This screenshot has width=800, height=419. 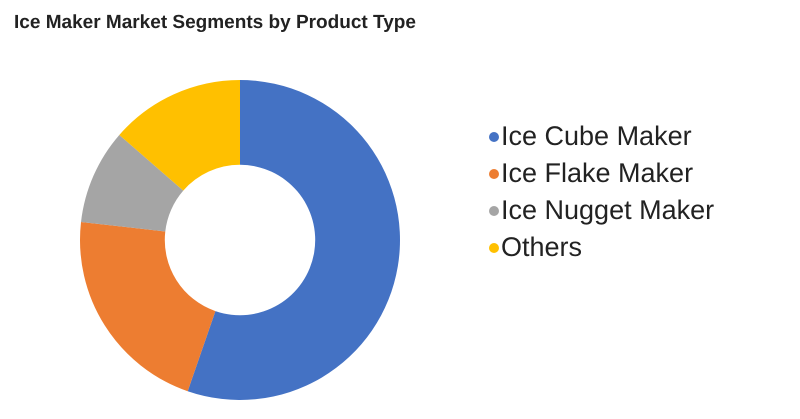 What do you see at coordinates (541, 247) in the screenshot?
I see `legend-label: Others` at bounding box center [541, 247].